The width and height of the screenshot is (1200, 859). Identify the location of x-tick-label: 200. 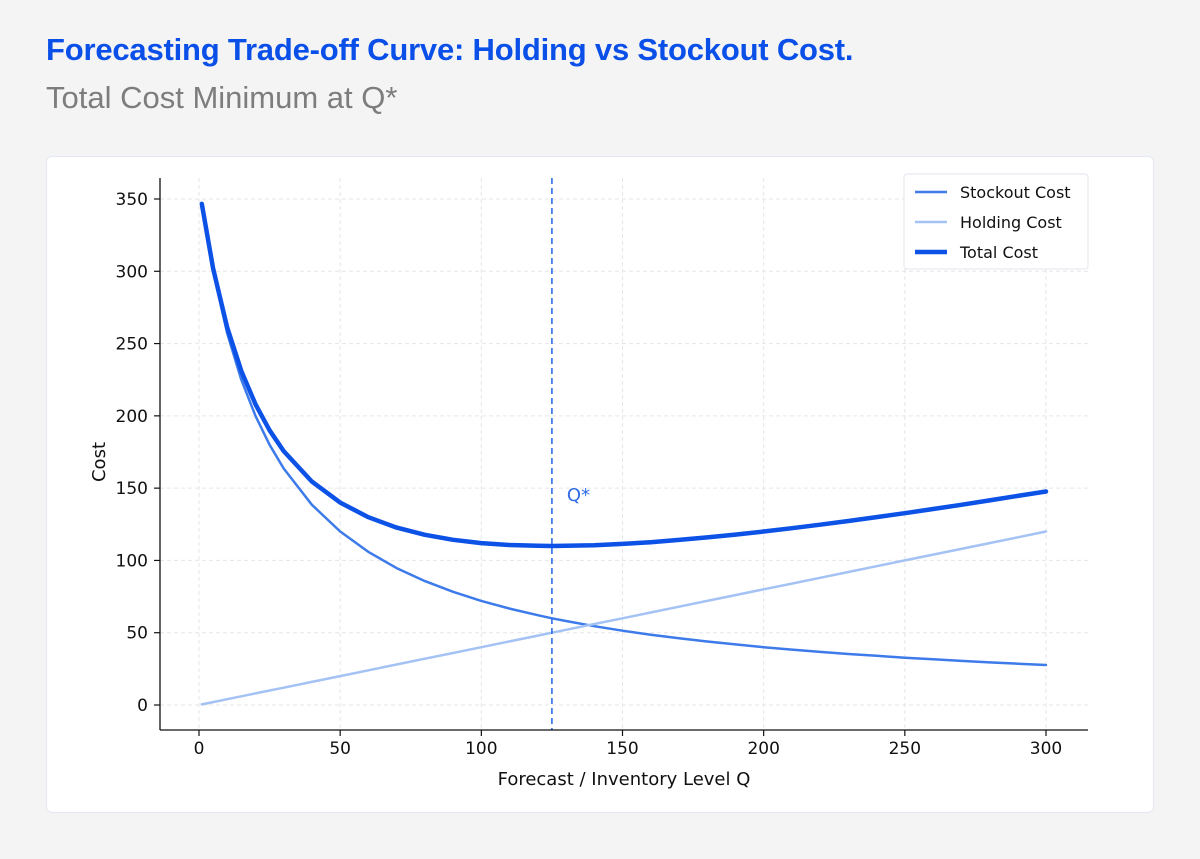
(763, 749).